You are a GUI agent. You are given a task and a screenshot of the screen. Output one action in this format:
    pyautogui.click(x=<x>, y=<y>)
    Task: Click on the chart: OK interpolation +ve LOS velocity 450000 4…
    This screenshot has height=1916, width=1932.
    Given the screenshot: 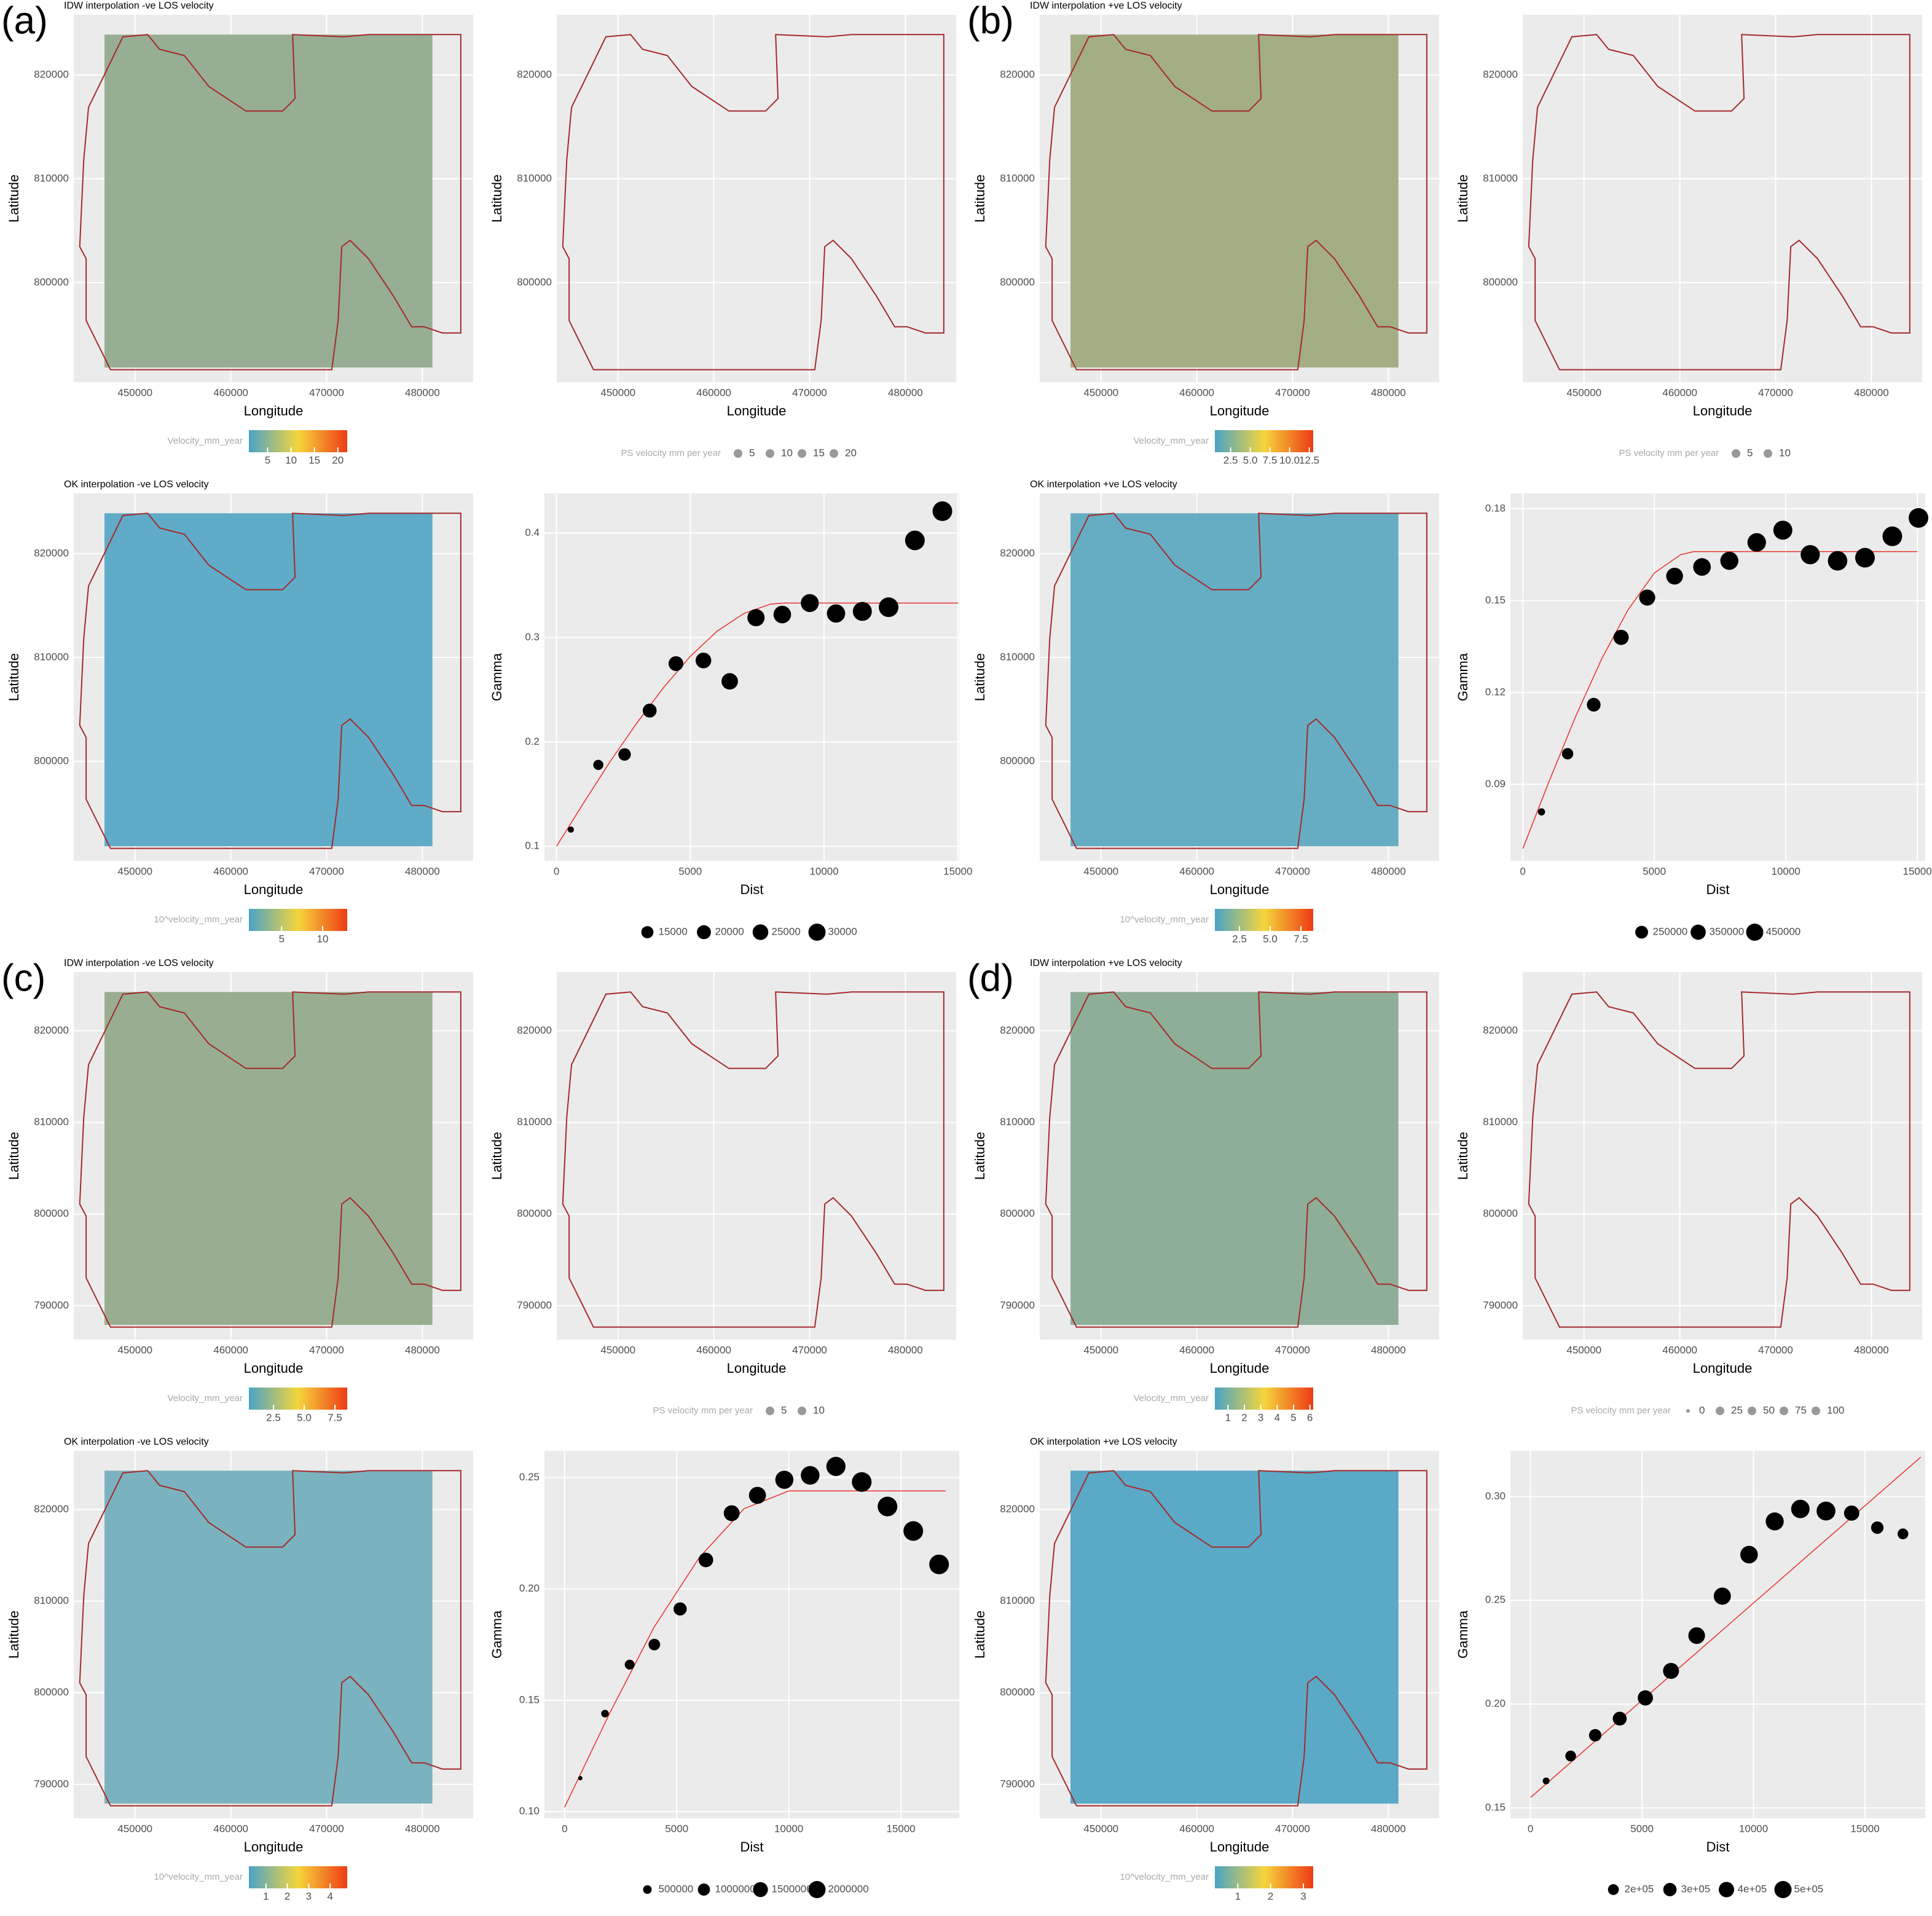 What is the action you would take?
    pyautogui.click(x=1205, y=711)
    